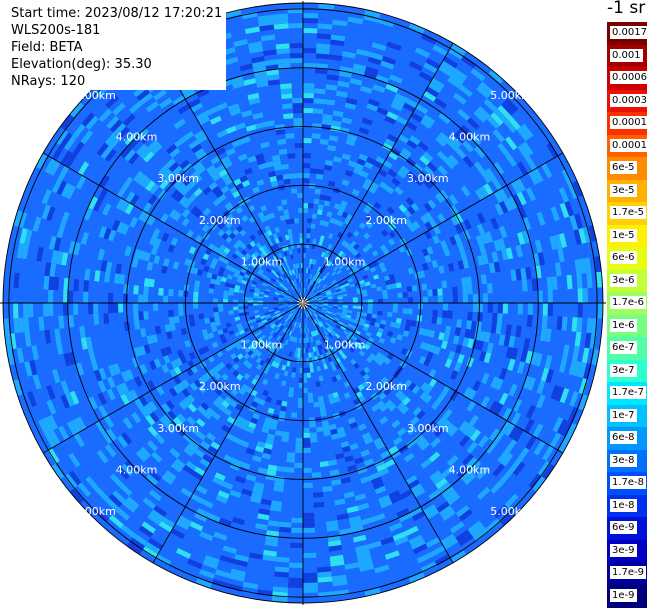  I want to click on start-time-label: Start time: 2023/08/12 17:20:21, so click(118, 13).